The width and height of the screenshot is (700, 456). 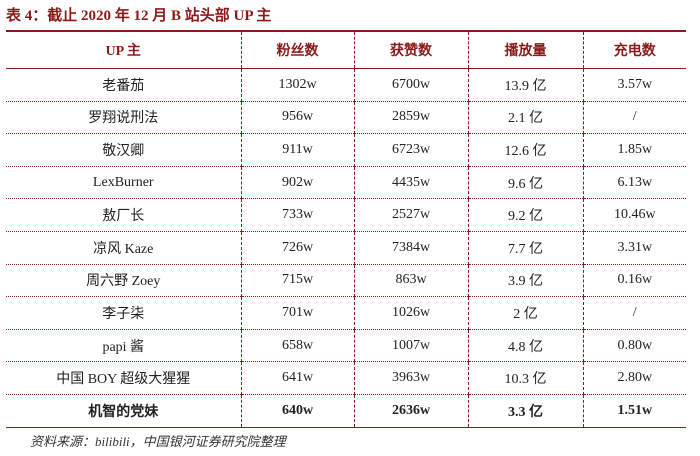 I want to click on table-cell: 3963w, so click(x=410, y=378).